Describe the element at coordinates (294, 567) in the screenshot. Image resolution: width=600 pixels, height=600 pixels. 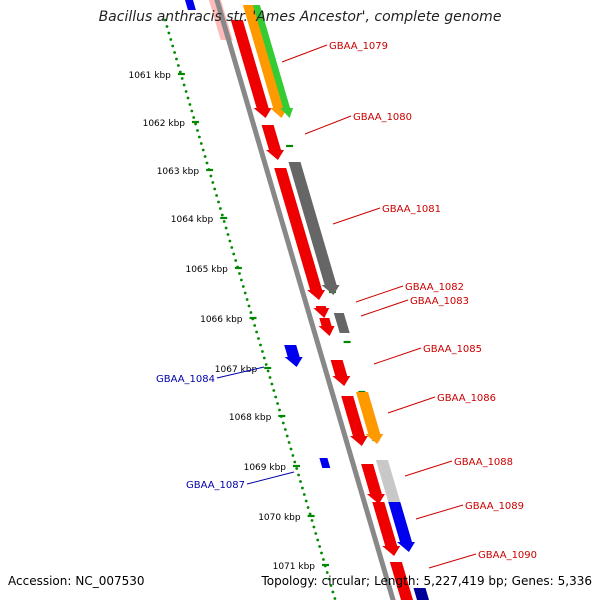
I see `tick-label: 1071 kbp` at that location.